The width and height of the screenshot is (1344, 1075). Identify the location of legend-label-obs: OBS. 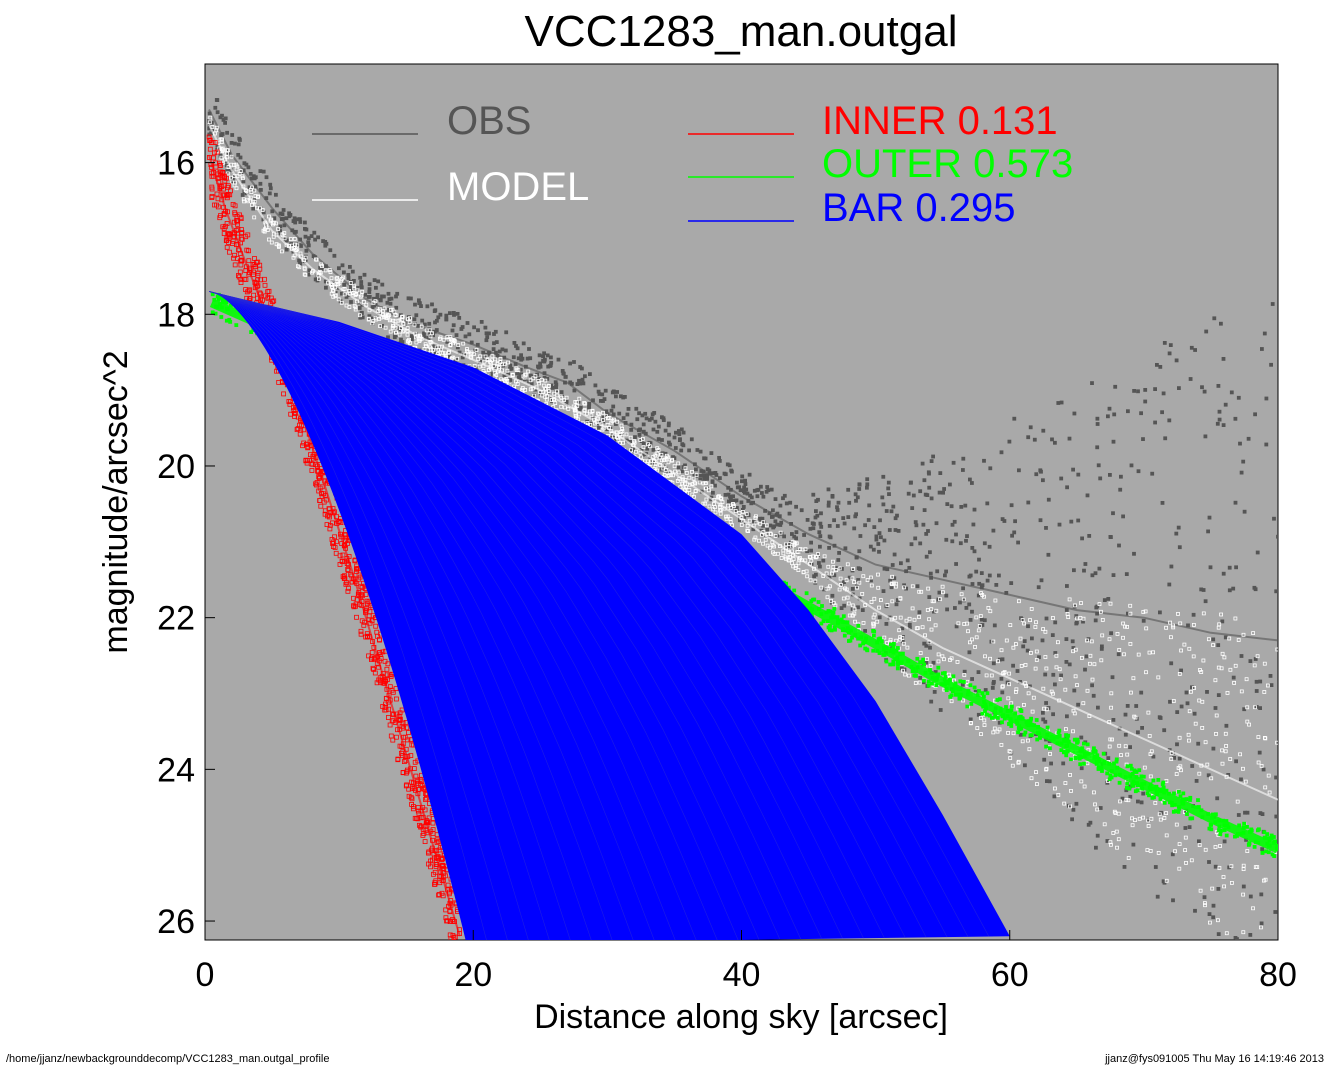
(489, 121).